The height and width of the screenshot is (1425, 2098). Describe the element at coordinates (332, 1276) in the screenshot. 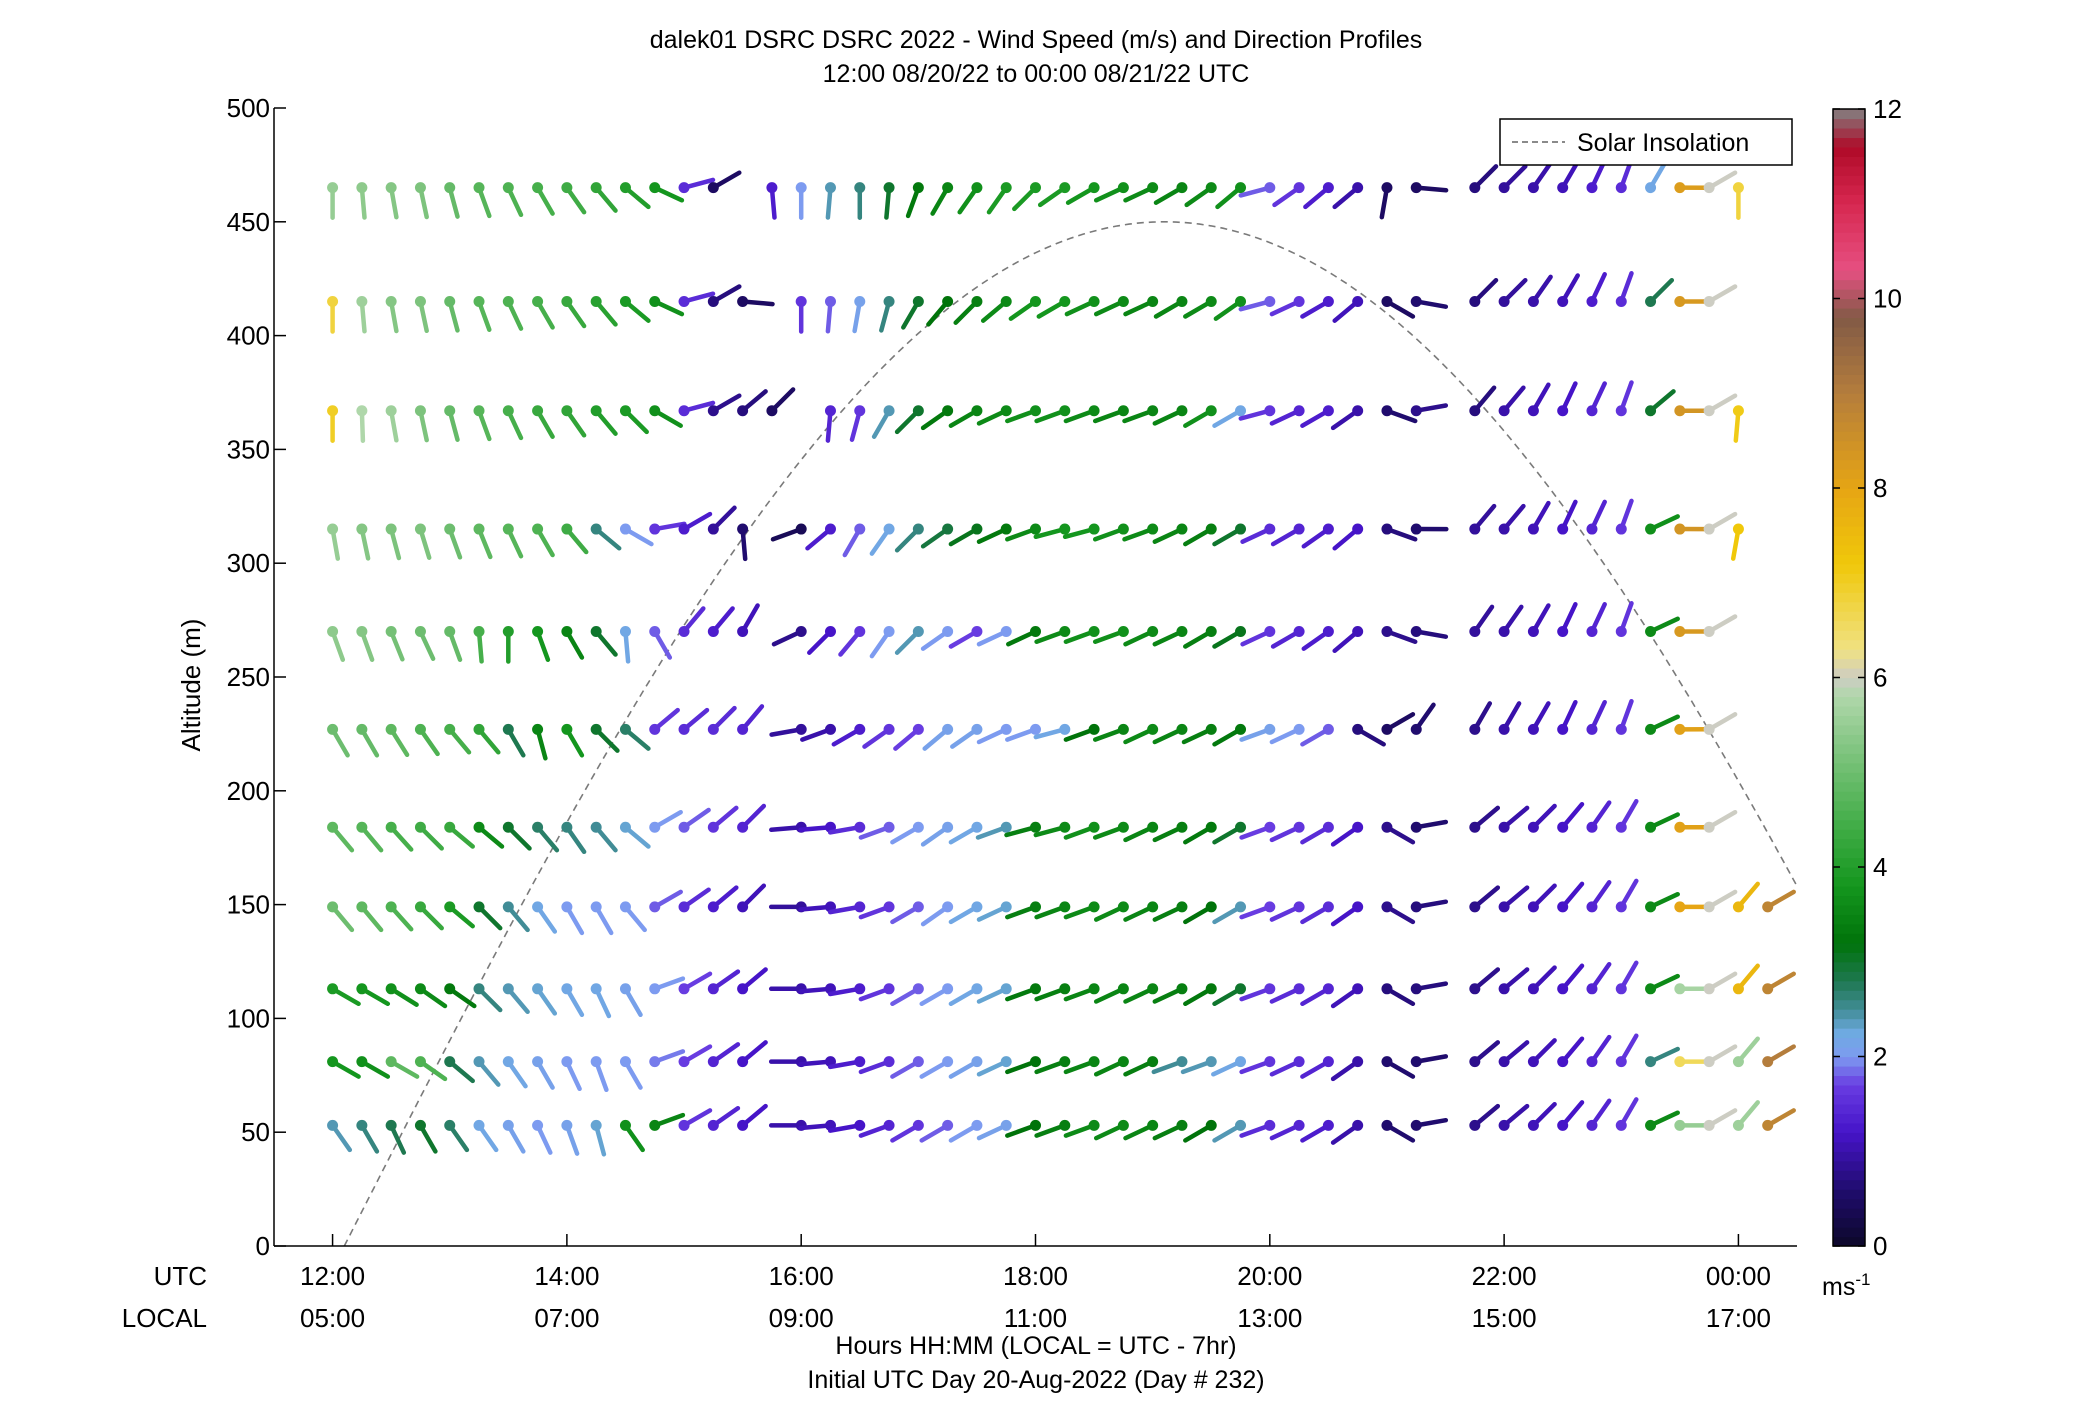

I see `x-tick-label-utc: 12:00` at that location.